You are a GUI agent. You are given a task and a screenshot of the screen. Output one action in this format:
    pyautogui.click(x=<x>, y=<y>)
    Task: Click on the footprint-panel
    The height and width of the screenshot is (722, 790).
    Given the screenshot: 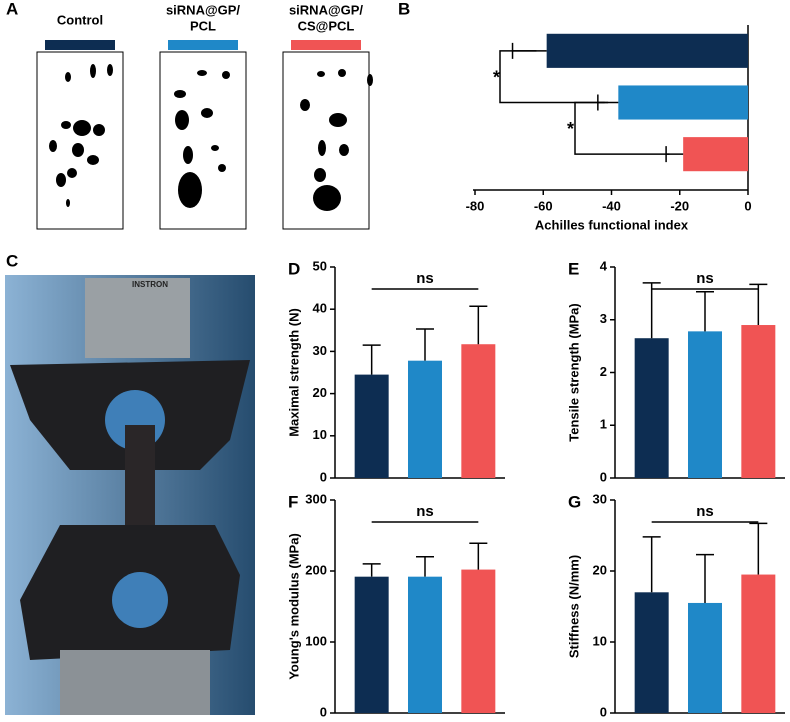 What is the action you would take?
    pyautogui.click(x=204, y=140)
    